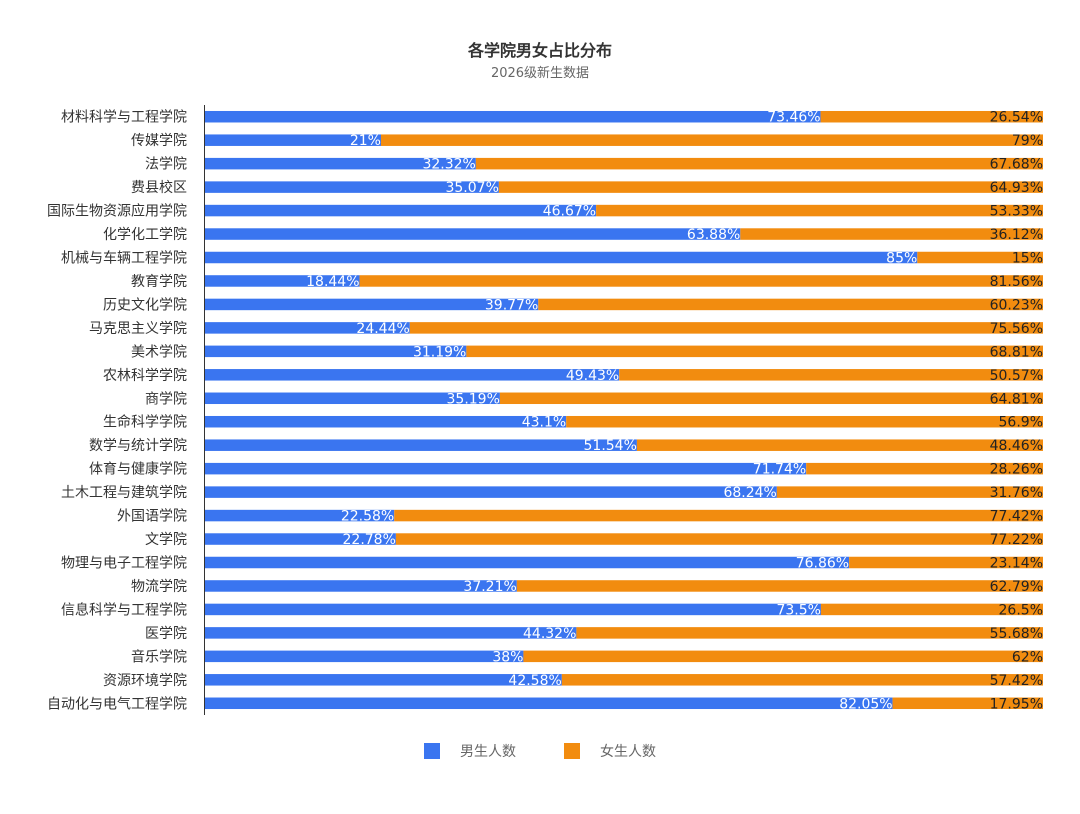 The height and width of the screenshot is (814, 1080). Describe the element at coordinates (159, 282) in the screenshot. I see `y-tick-label: 教育学院` at that location.